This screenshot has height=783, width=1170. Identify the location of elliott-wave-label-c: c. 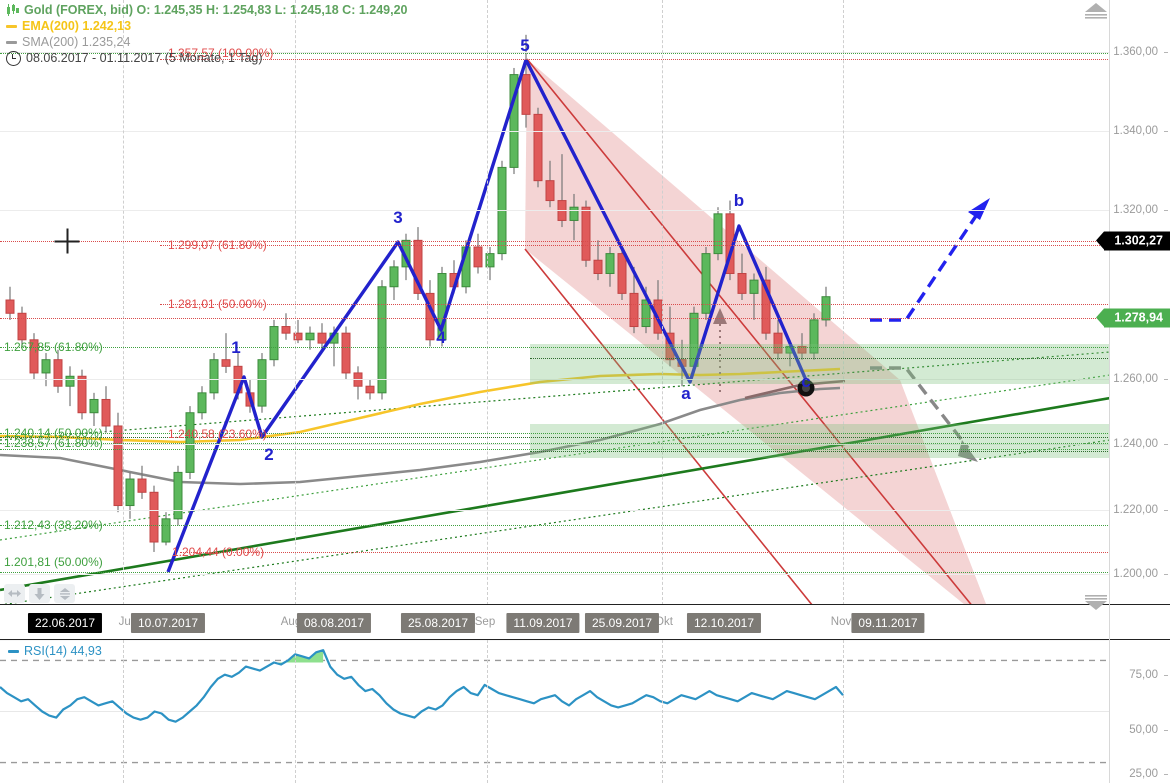
(806, 381).